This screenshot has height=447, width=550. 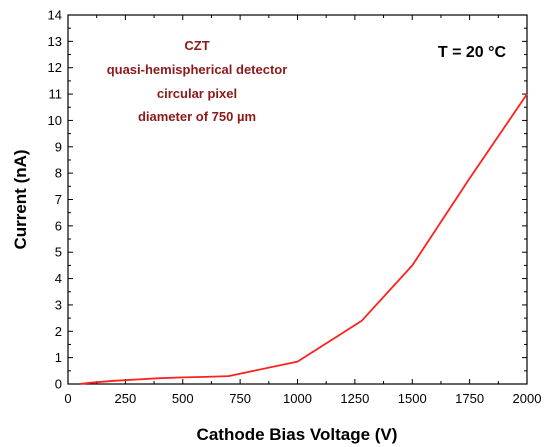 I want to click on x-tick-label: 500, so click(x=183, y=398).